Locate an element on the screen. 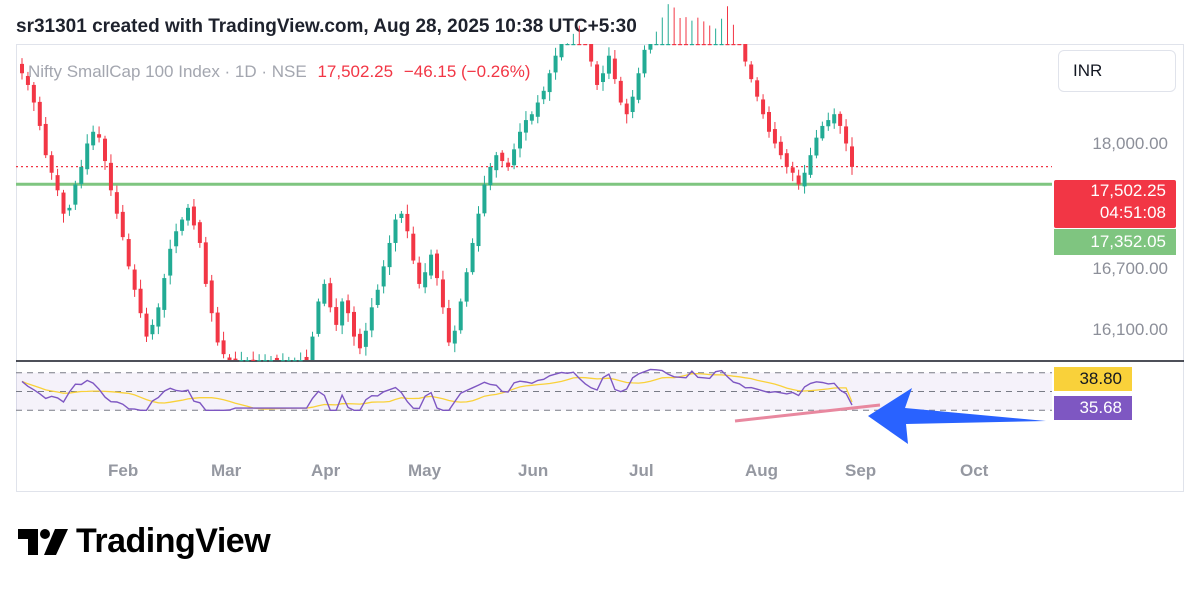  legend-price: 17,502.25 is located at coordinates (355, 71).